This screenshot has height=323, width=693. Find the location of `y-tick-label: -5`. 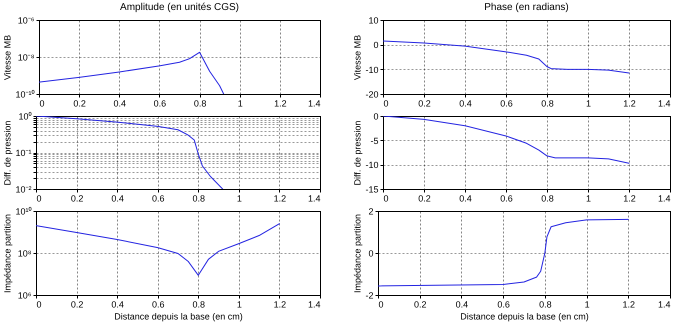

y-tick-label: -5 is located at coordinates (374, 141).